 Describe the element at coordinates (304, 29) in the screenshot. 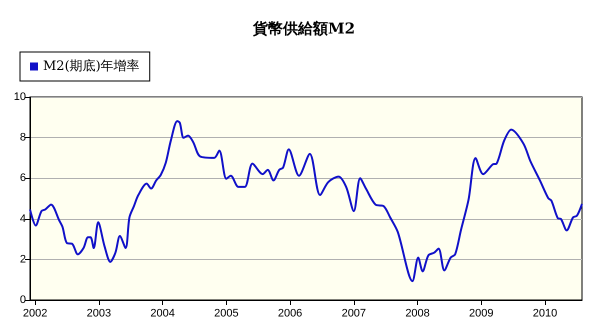

I see `chart-title: 貨幣供給額M2` at that location.